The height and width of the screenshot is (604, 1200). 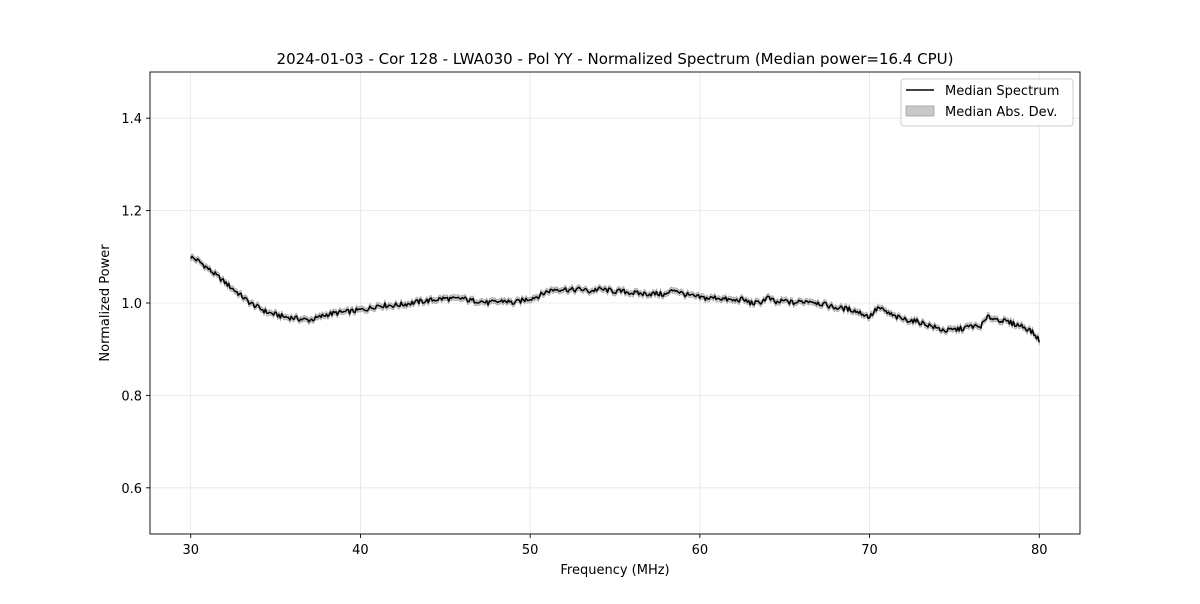 What do you see at coordinates (614, 570) in the screenshot?
I see `x-axis-label: Frequency (MHz)` at bounding box center [614, 570].